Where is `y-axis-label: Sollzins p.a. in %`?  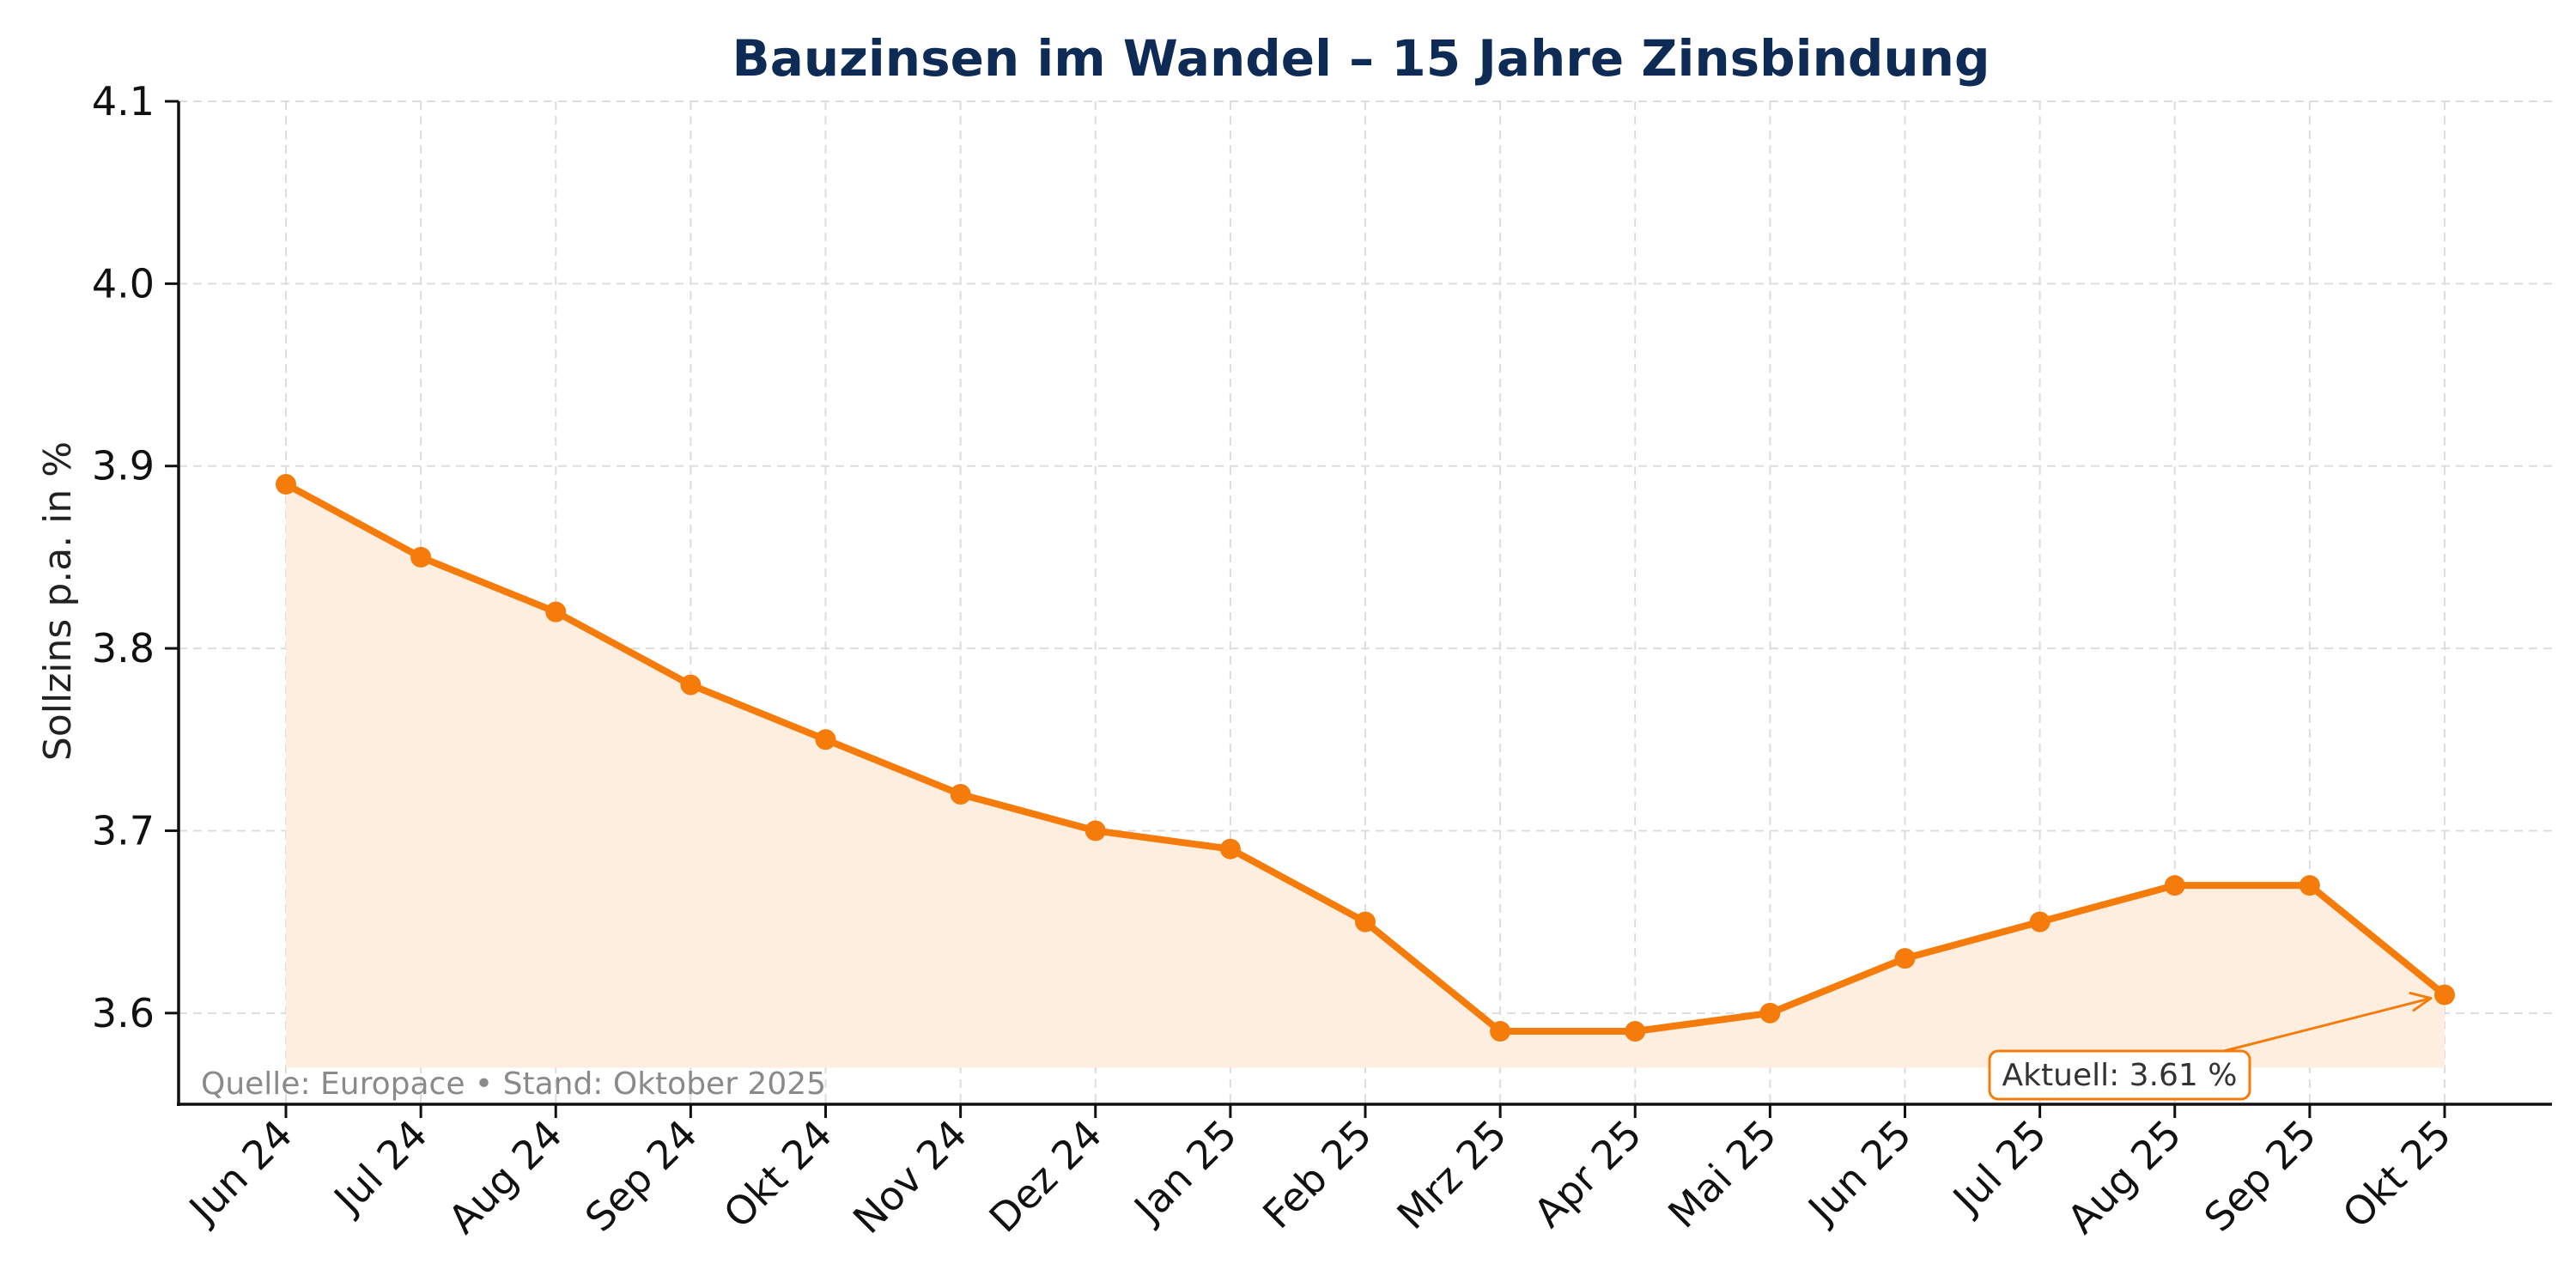 y-axis-label: Sollzins p.a. in % is located at coordinates (58, 601).